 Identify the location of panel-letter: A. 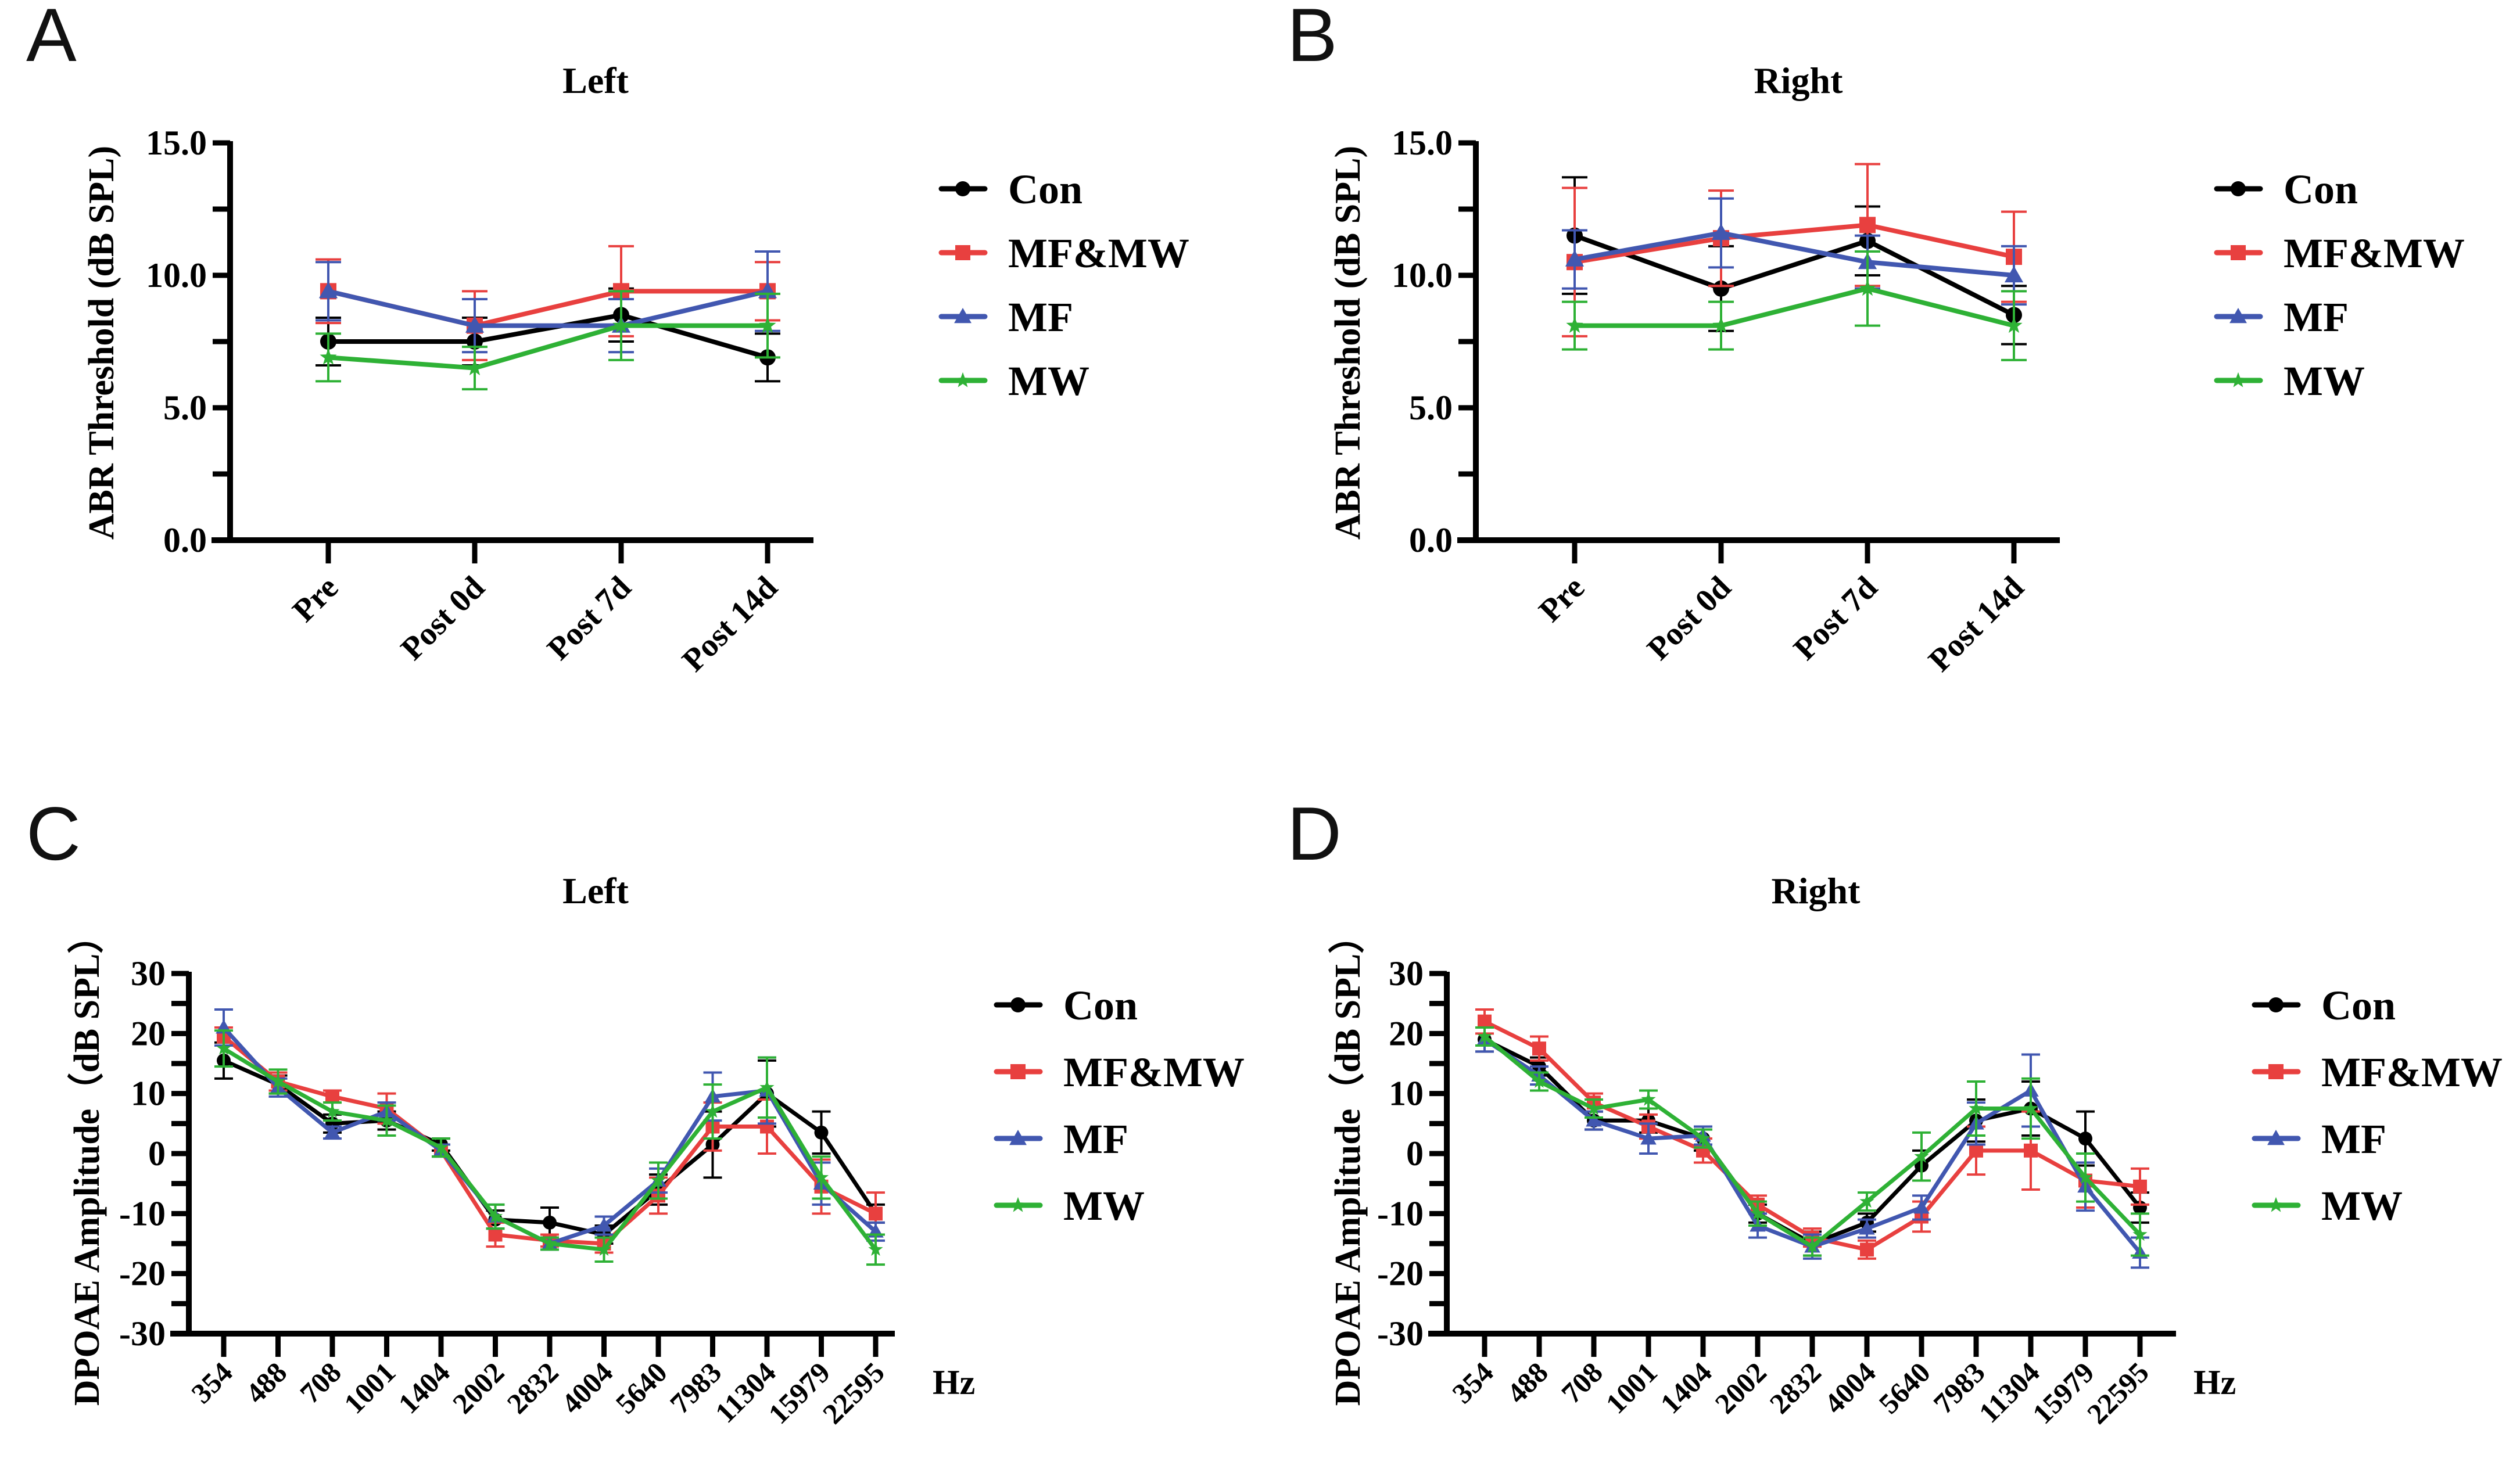
(52, 38).